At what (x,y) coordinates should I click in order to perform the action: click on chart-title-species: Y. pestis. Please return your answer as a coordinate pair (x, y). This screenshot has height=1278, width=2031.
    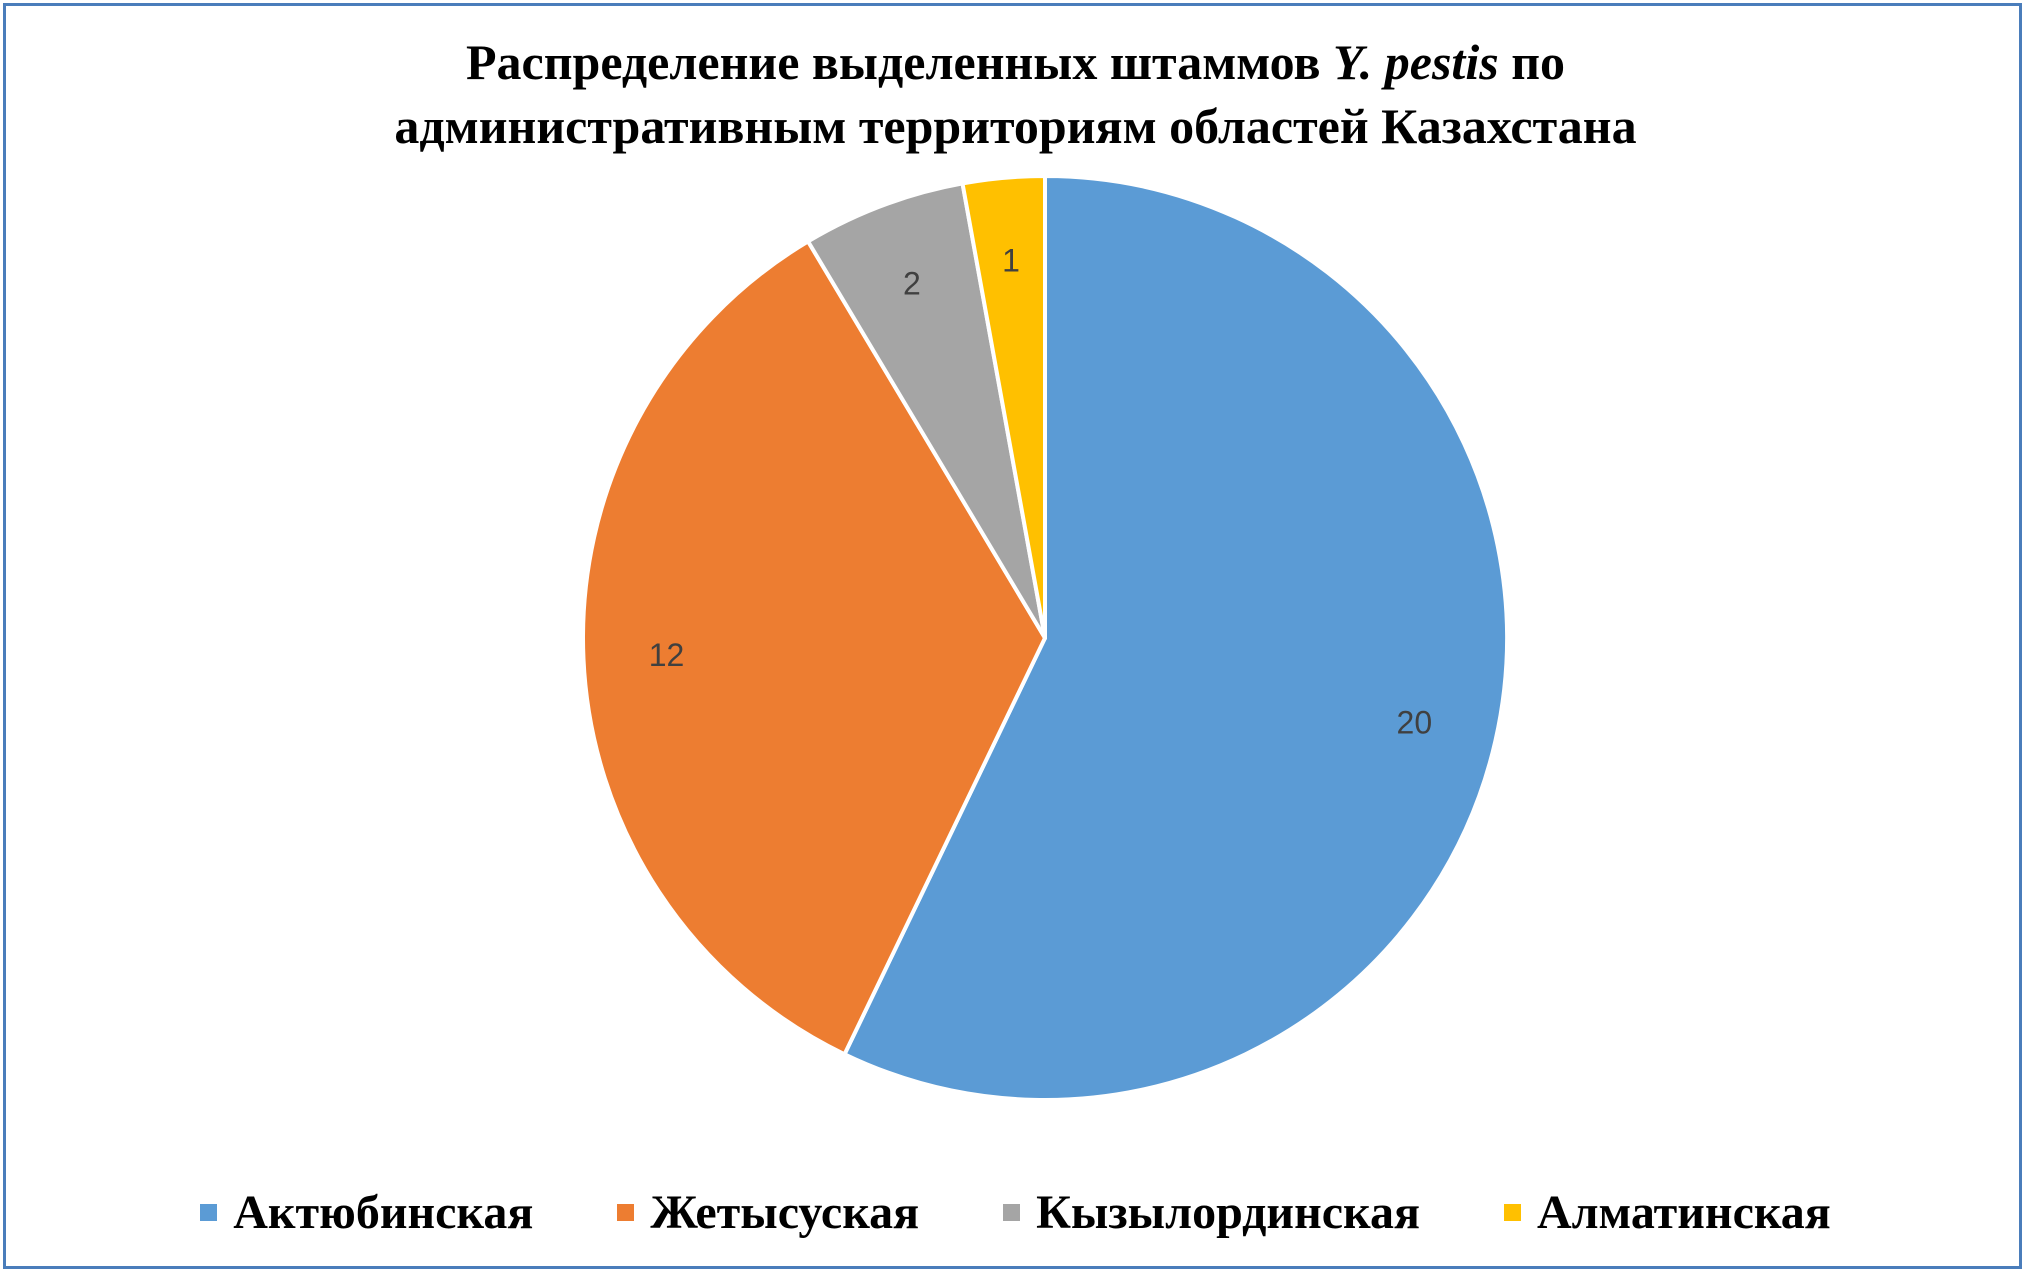
    Looking at the image, I should click on (1415, 62).